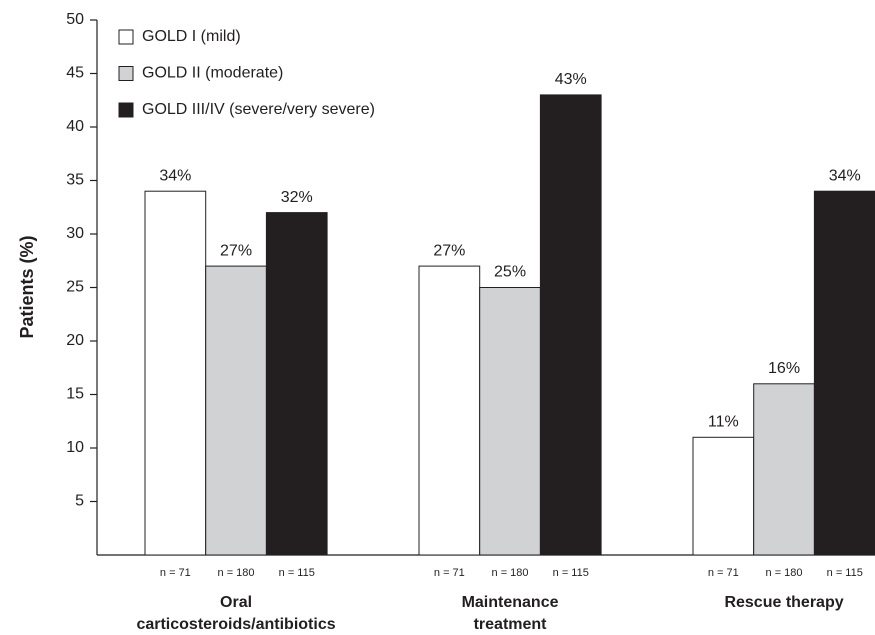 This screenshot has width=875, height=635. I want to click on x-tick-label: Maintenance, so click(510, 602).